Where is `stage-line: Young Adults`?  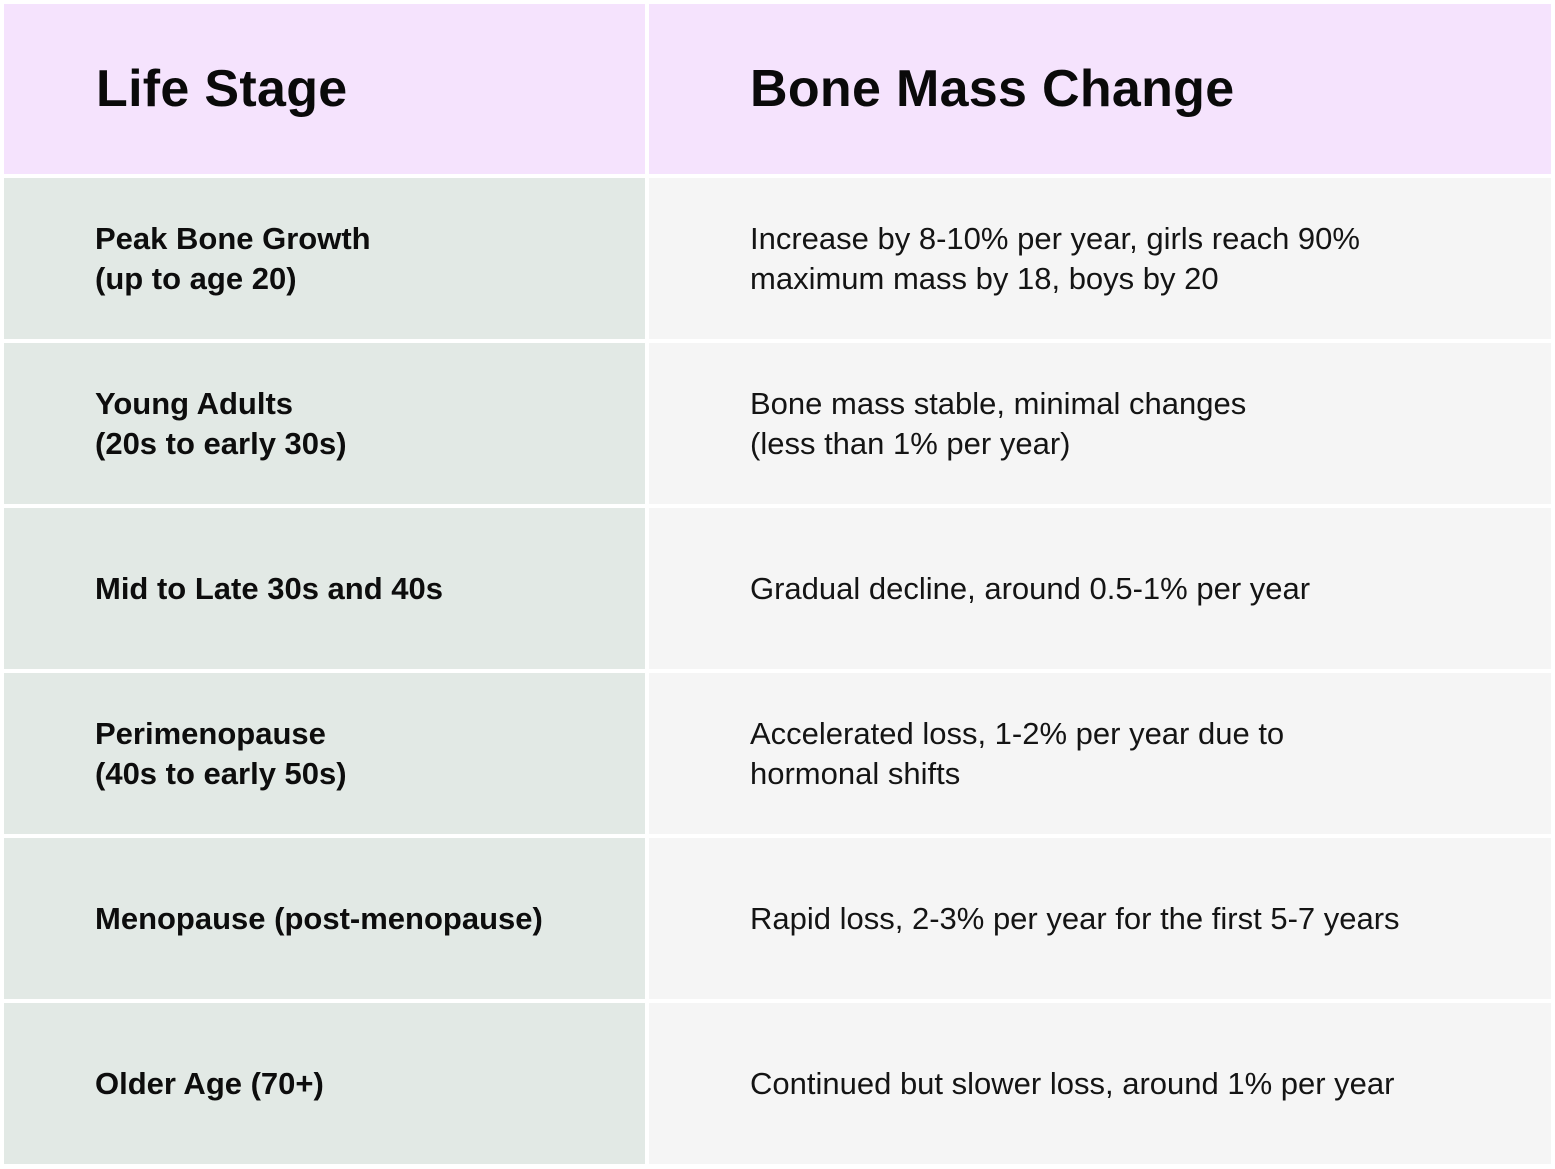 stage-line: Young Adults is located at coordinates (194, 403).